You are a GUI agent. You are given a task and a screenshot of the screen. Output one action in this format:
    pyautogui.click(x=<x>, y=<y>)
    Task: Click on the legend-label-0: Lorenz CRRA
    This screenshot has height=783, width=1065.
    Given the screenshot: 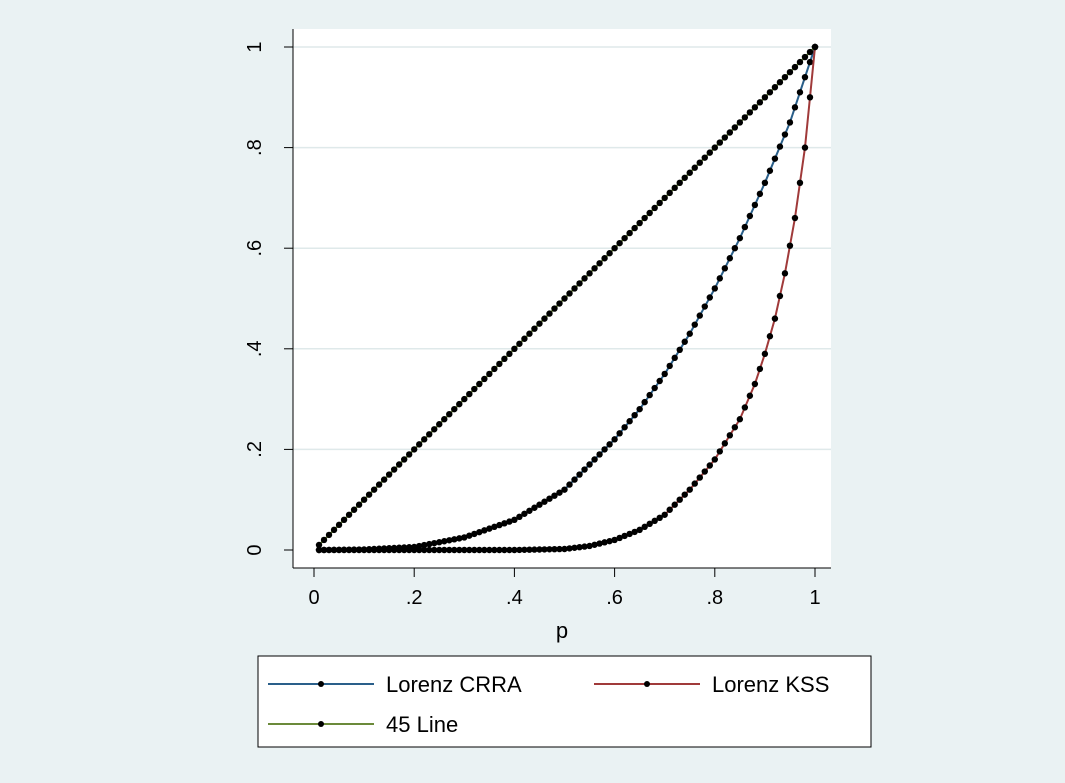 What is the action you would take?
    pyautogui.click(x=454, y=684)
    